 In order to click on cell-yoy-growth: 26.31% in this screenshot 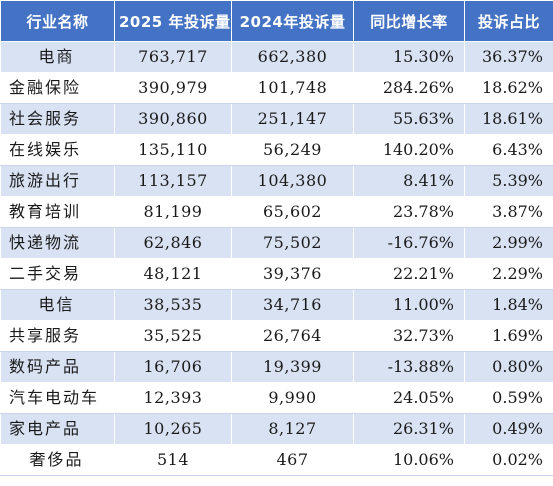, I will do `click(409, 429)`.